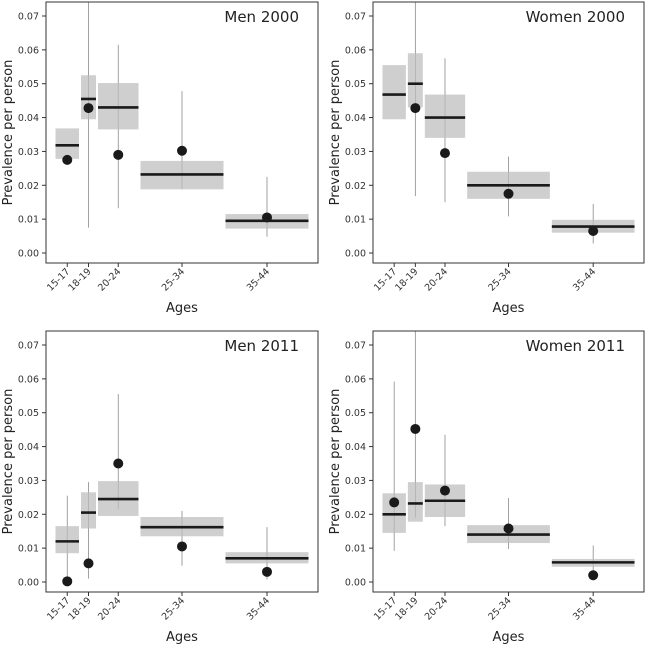  Describe the element at coordinates (436, 608) in the screenshot. I see `panel-4-xtick-label: 20-24` at that location.